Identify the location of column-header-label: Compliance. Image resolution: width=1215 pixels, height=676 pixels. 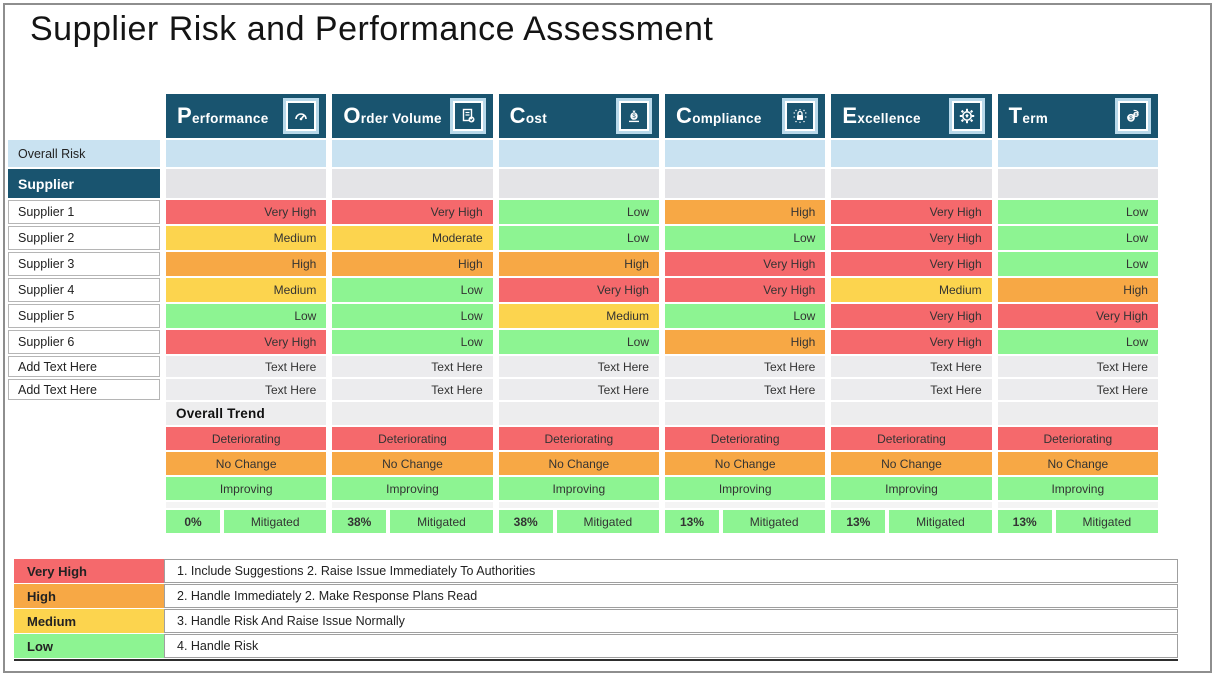
(718, 115).